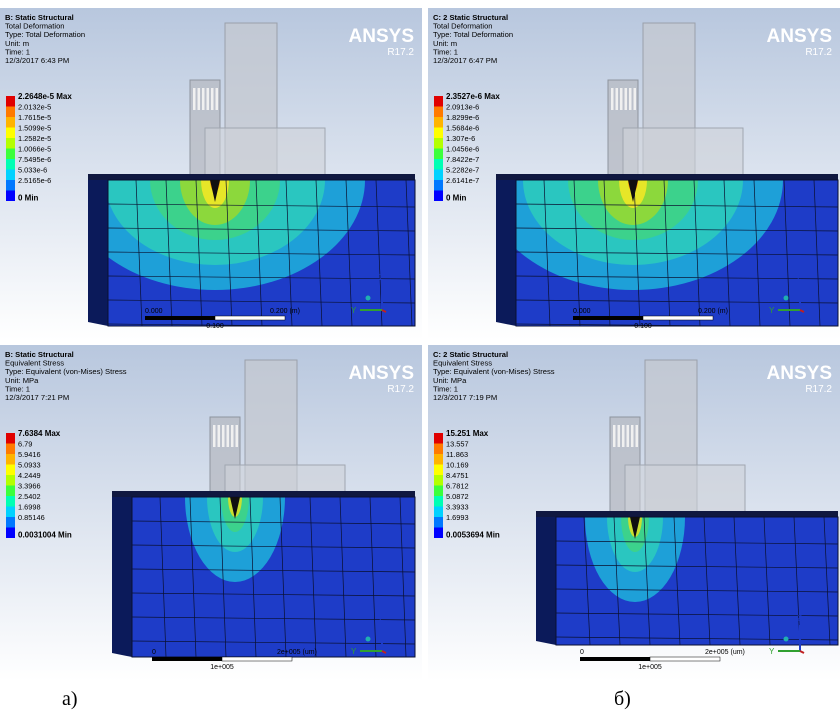  What do you see at coordinates (582, 652) in the screenshot?
I see `scale-label: 0` at bounding box center [582, 652].